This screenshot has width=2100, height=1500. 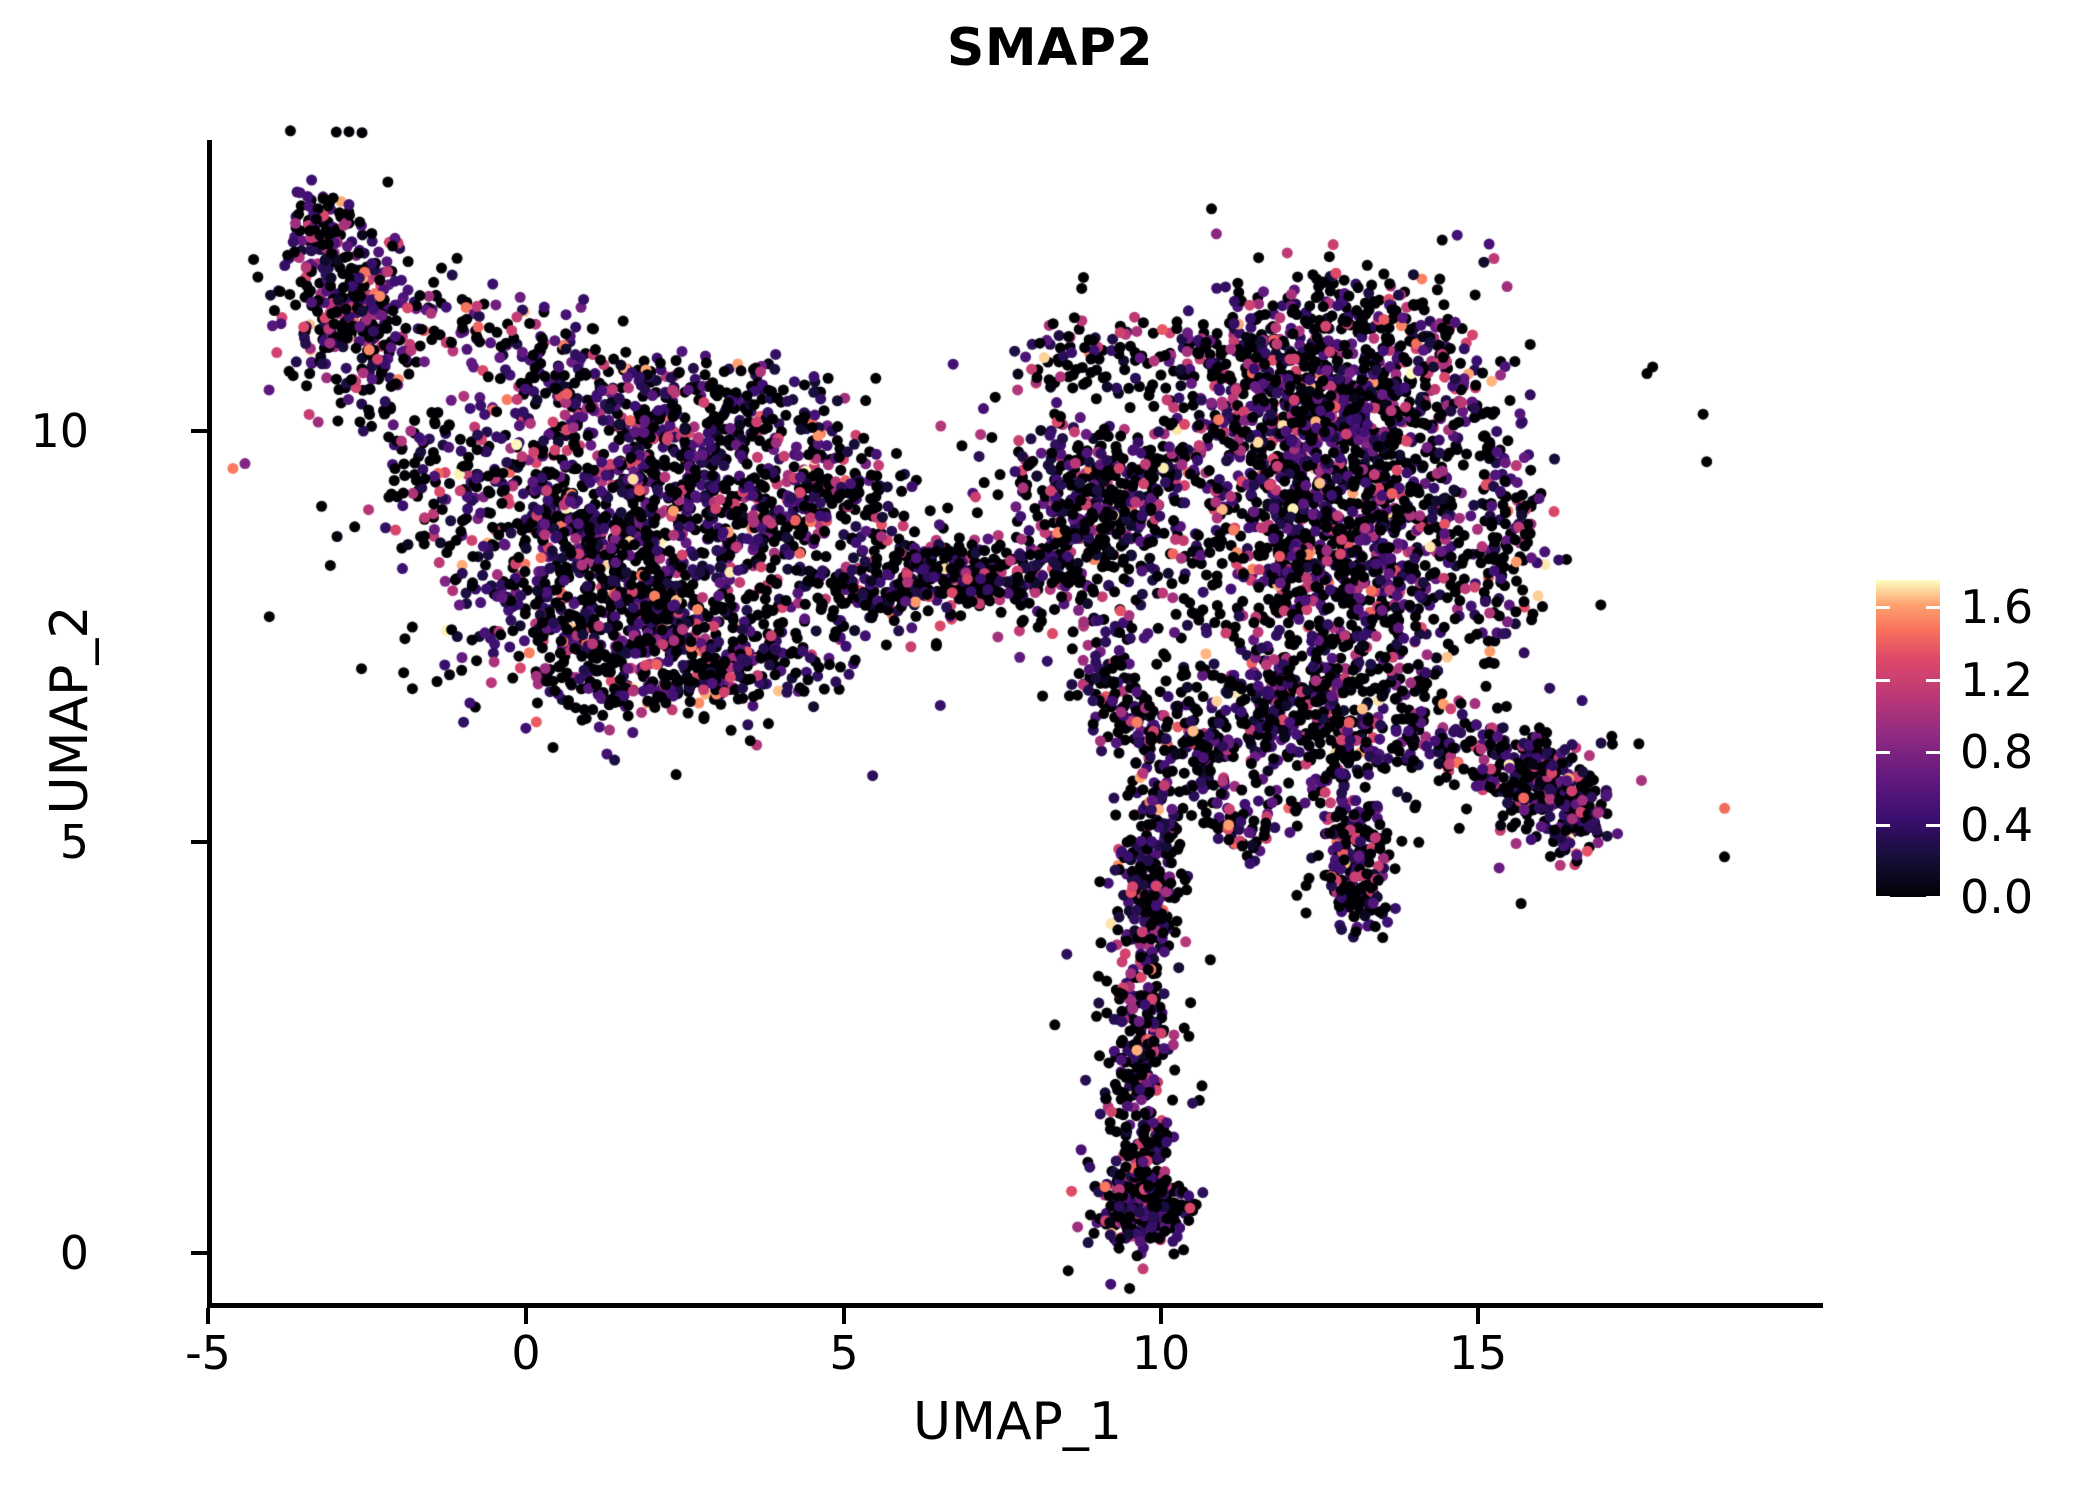 I want to click on y-tick-label: 0, so click(x=74, y=1253).